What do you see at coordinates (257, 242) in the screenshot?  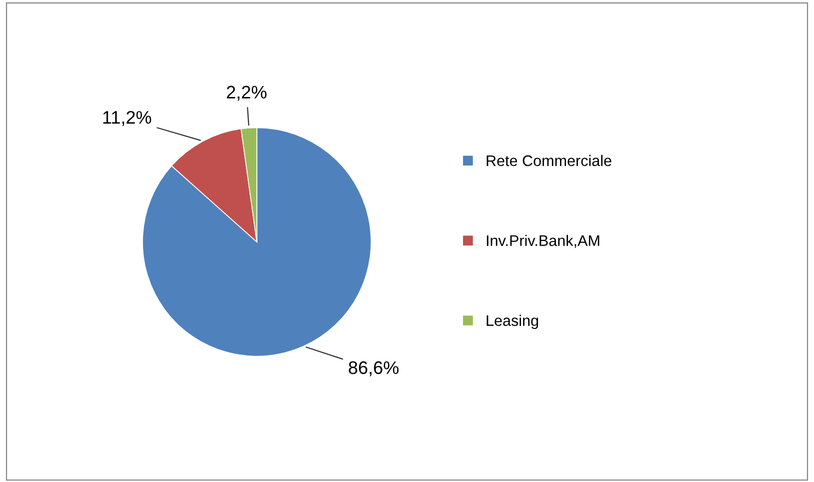 I see `pie-slice` at bounding box center [257, 242].